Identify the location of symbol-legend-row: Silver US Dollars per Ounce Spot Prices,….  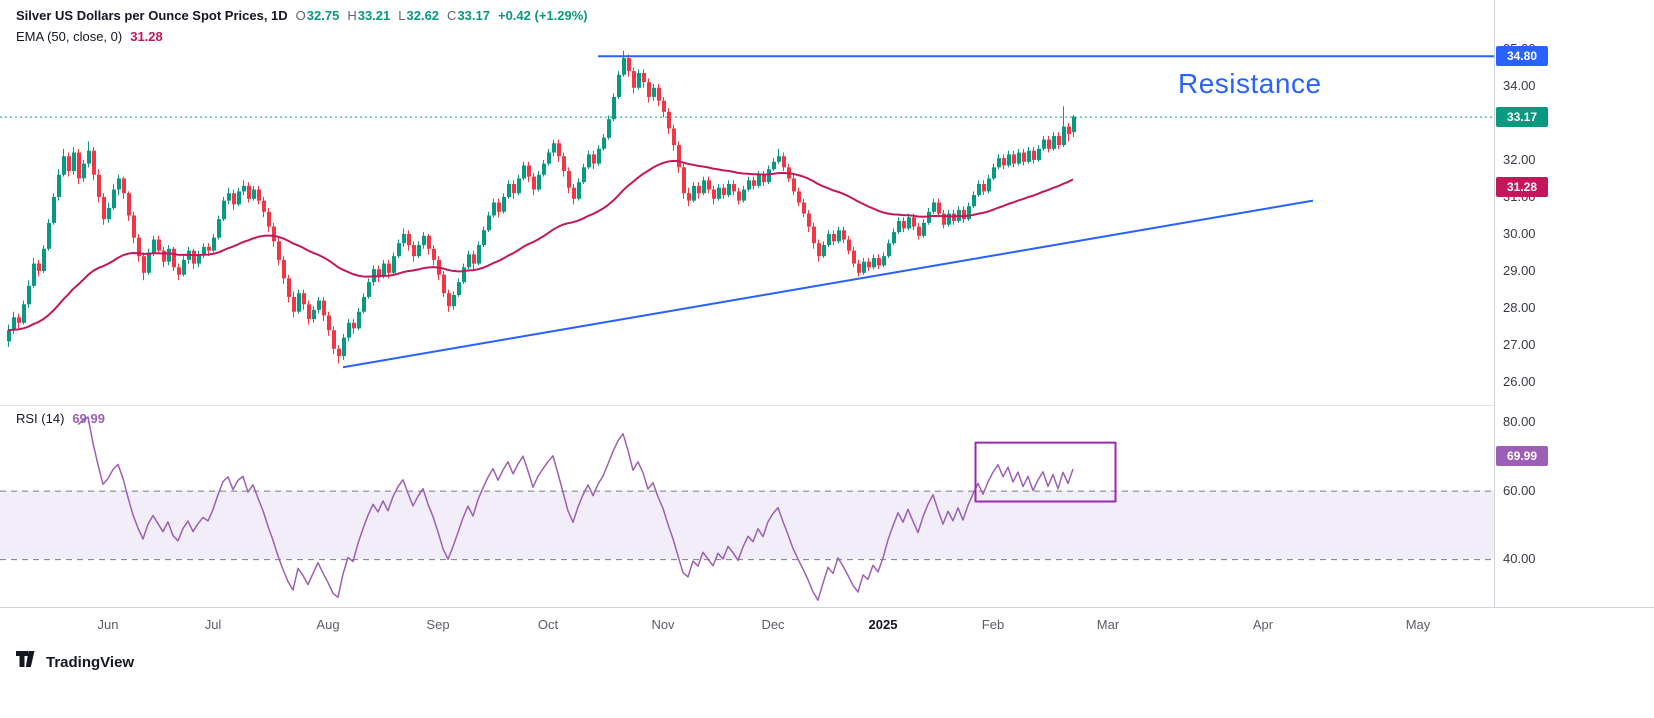
(302, 18).